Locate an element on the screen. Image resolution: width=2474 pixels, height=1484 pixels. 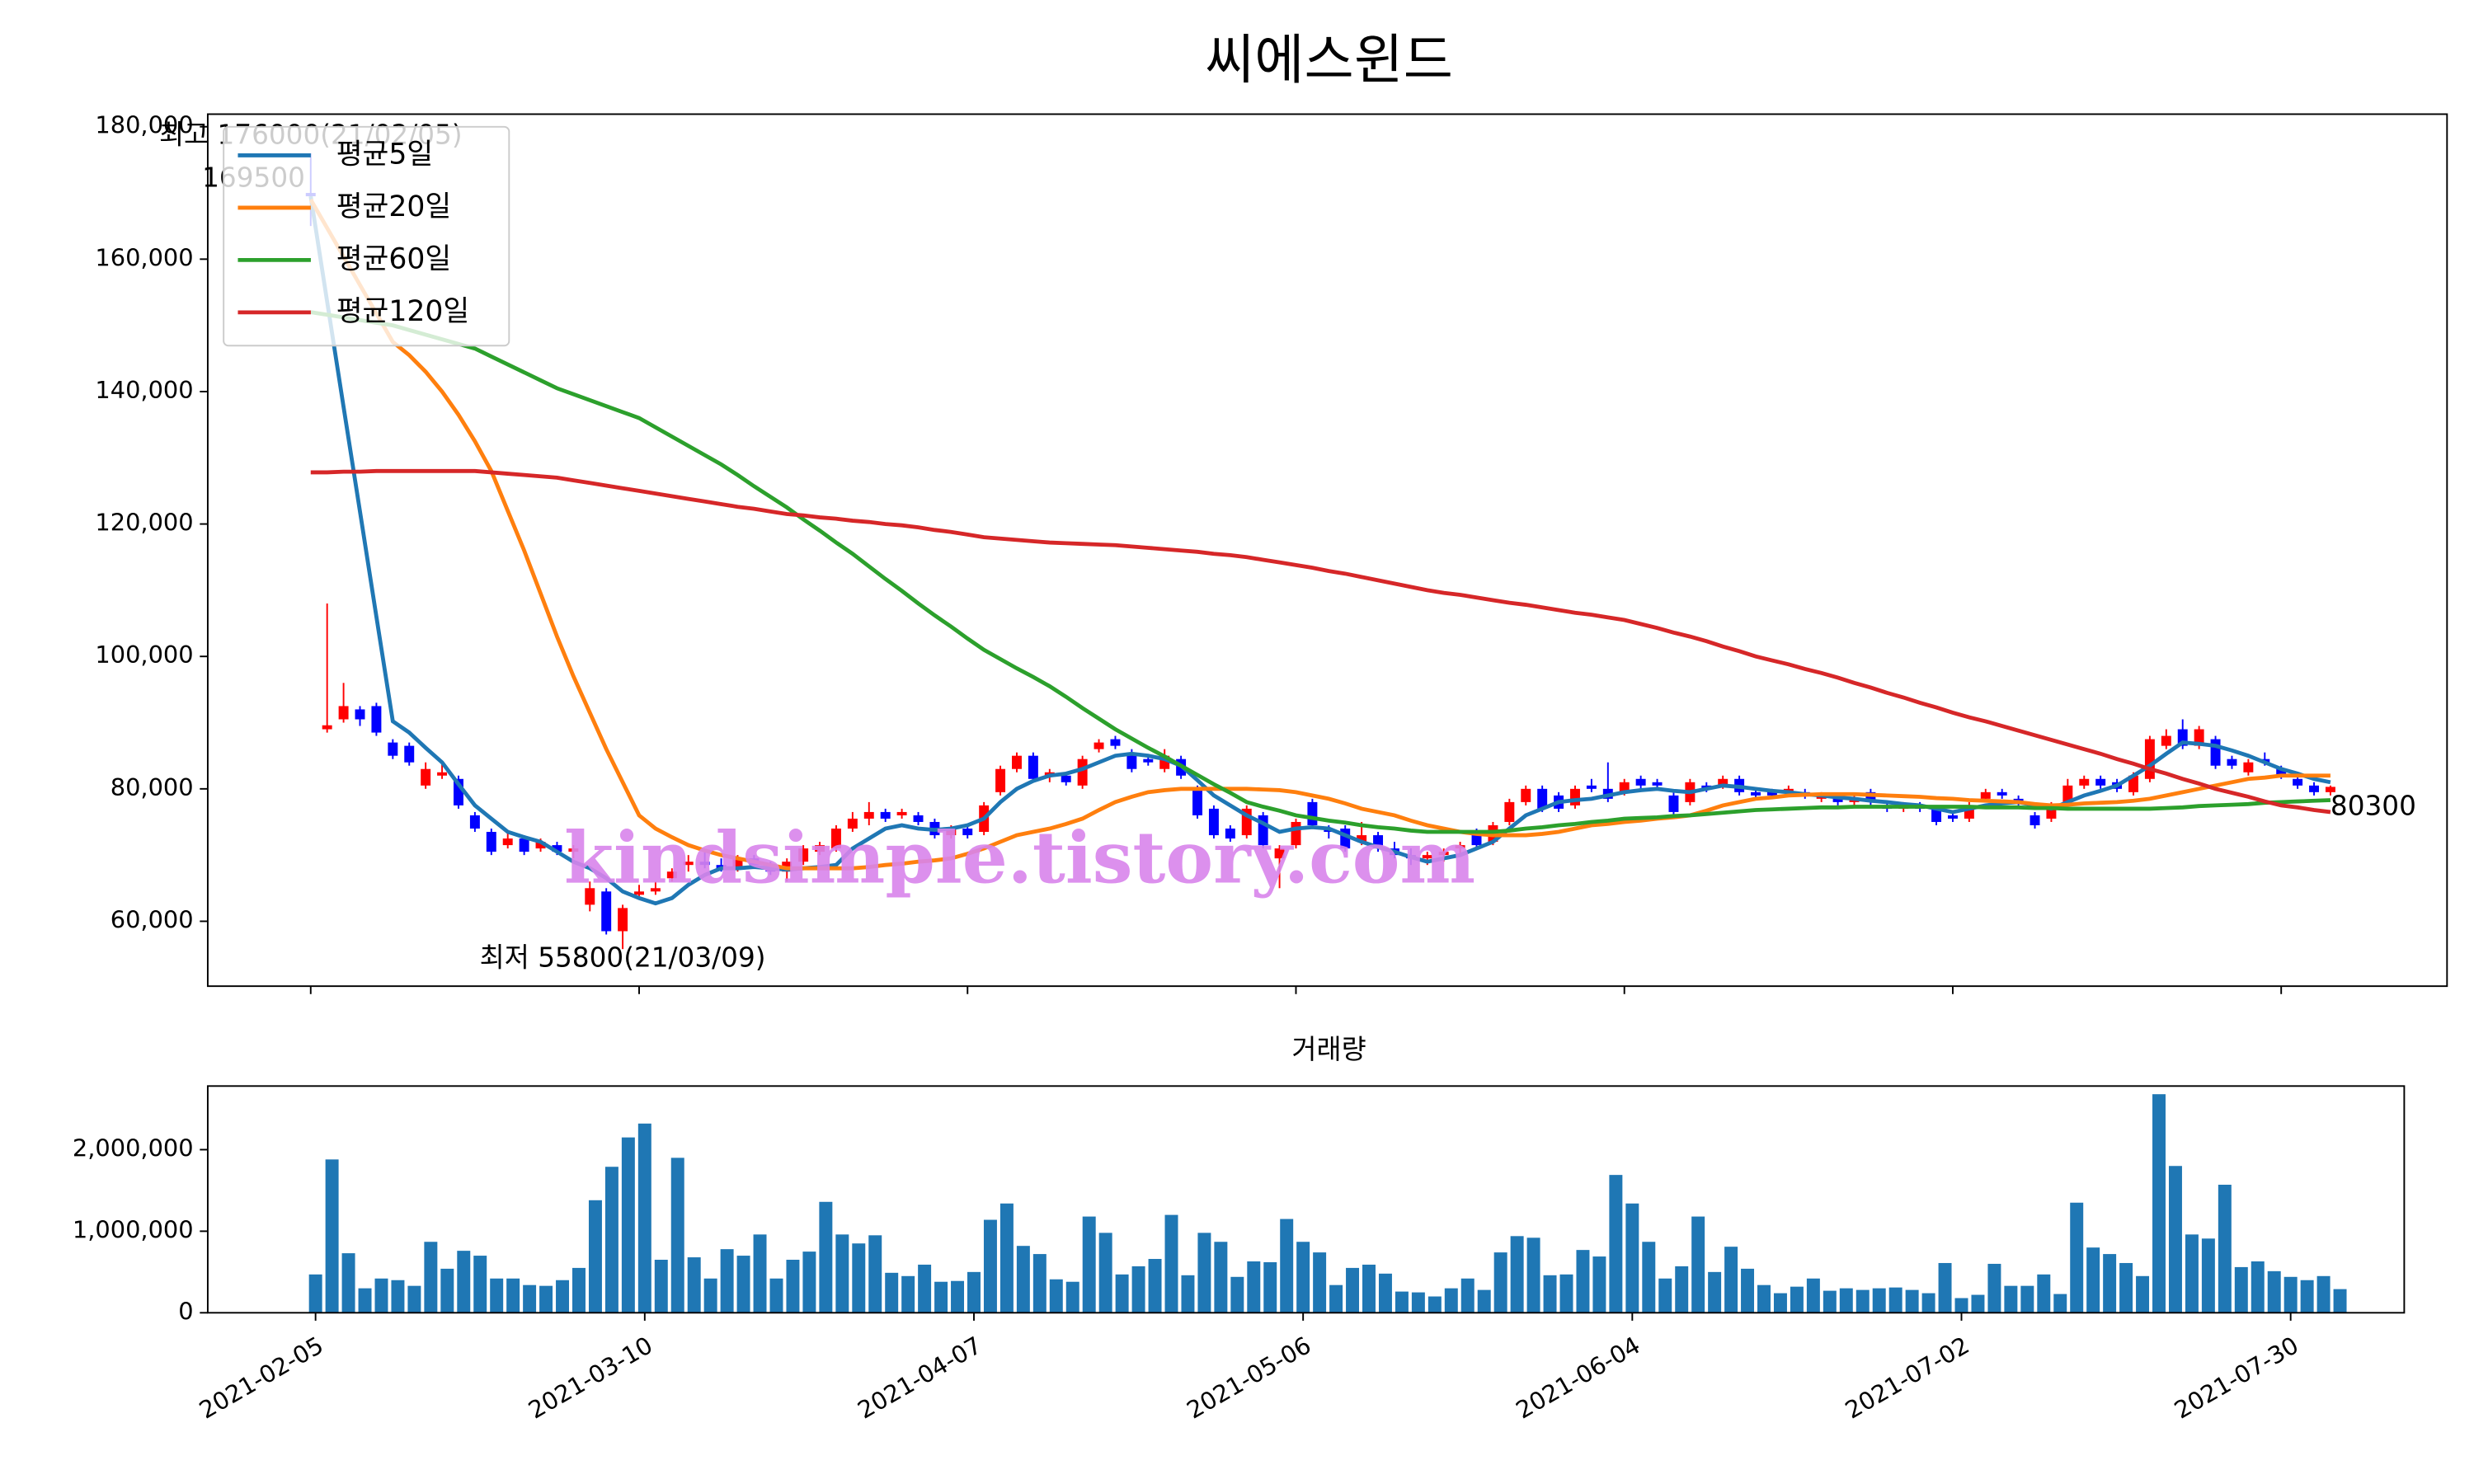
legend-label: 평균120일 is located at coordinates (403, 311).